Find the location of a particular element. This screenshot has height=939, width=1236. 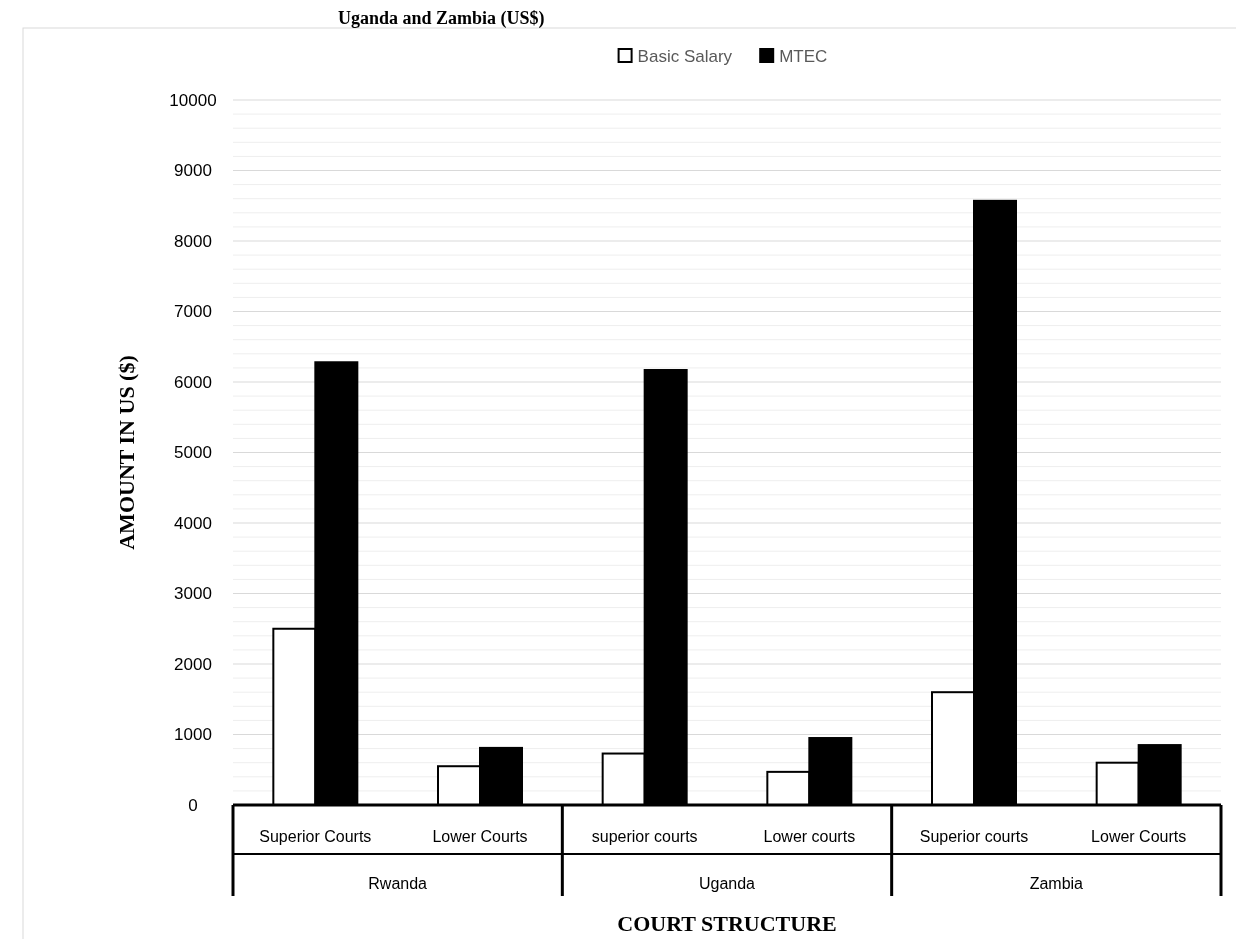

y-axis-title: AMOUNT IN US ($) is located at coordinates (126, 452).